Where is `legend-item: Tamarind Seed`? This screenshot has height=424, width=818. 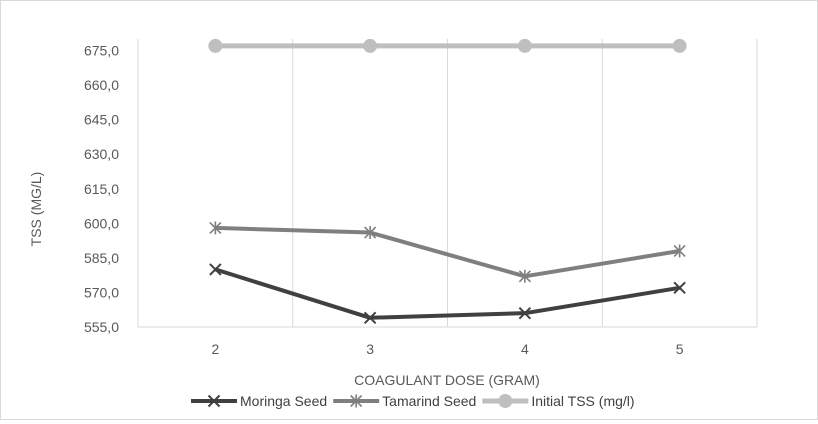 legend-item: Tamarind Seed is located at coordinates (404, 401).